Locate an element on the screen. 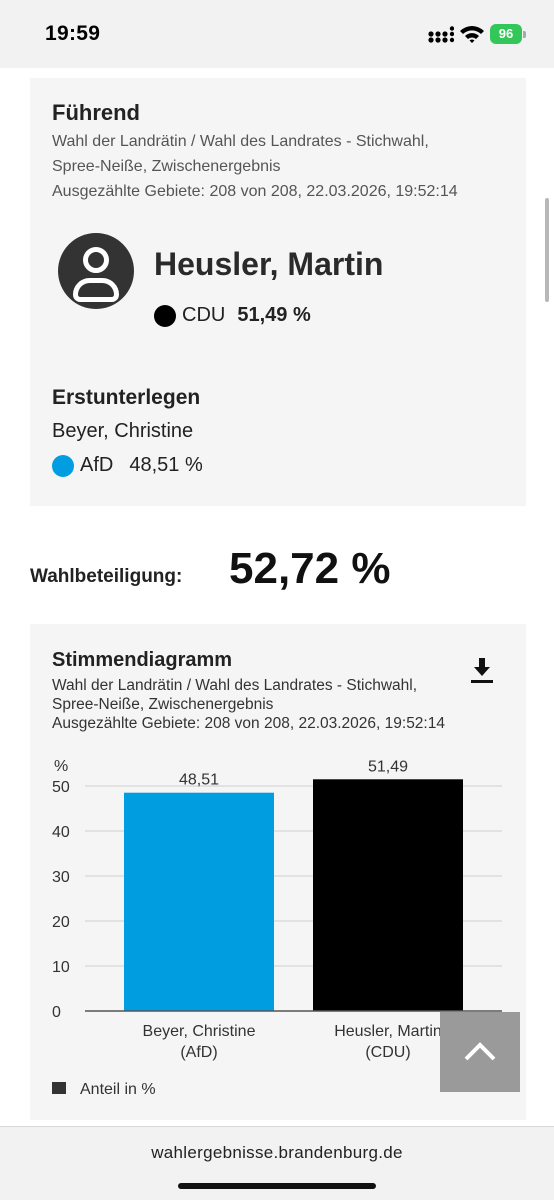 The width and height of the screenshot is (554, 1200). bar-value-label: 51,49 is located at coordinates (388, 766).